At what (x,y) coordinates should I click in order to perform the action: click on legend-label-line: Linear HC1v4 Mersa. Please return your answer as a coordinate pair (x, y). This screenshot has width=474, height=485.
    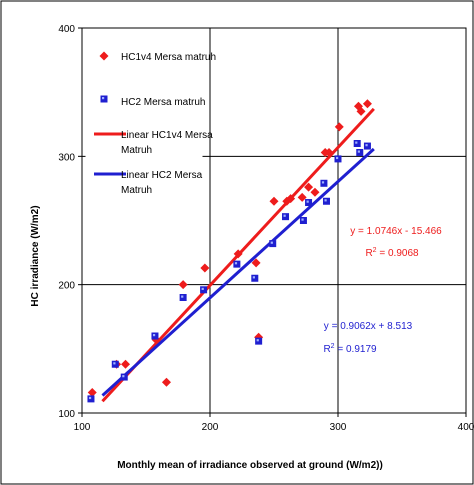
    Looking at the image, I should click on (167, 135).